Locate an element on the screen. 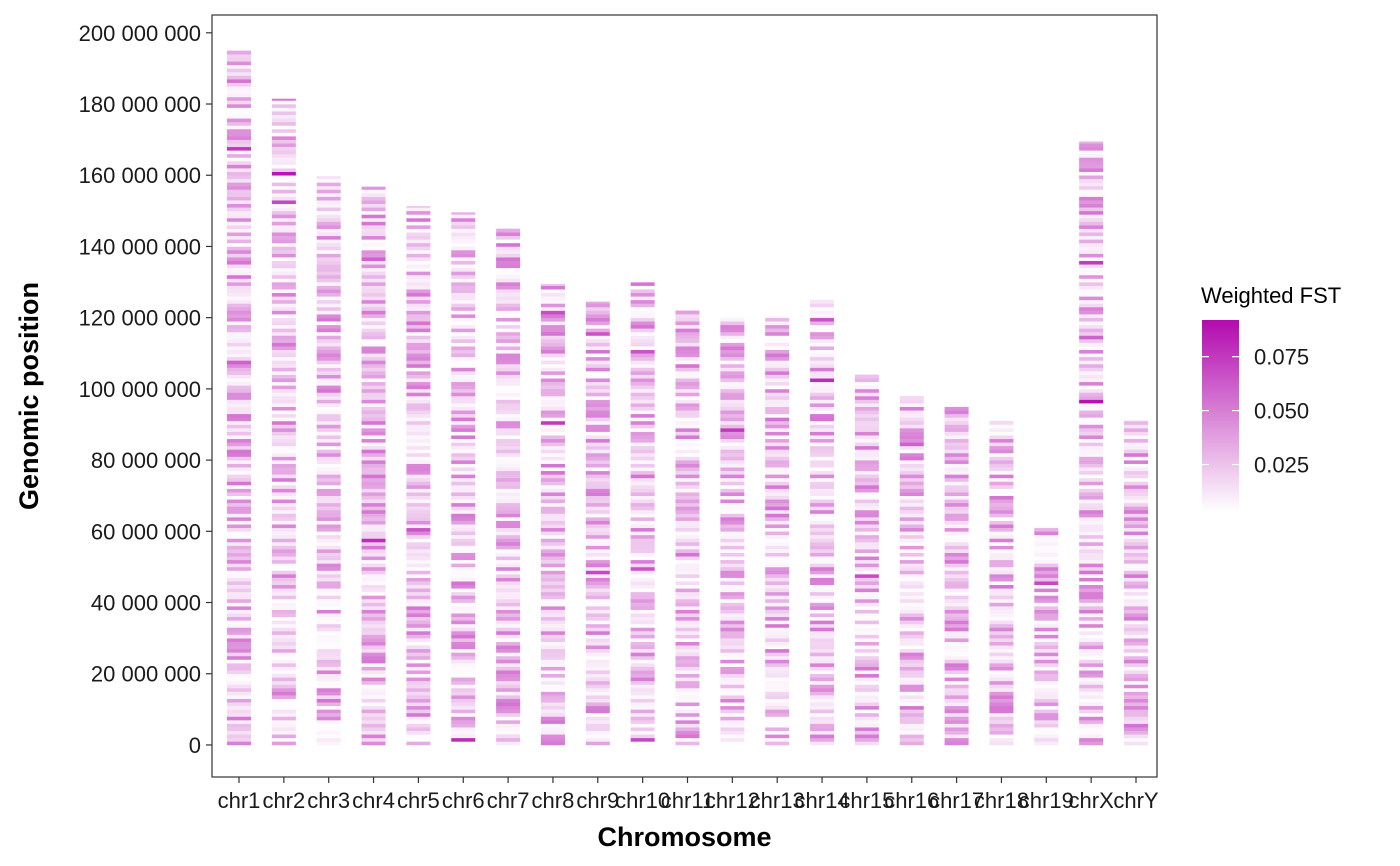 This screenshot has width=1400, height=866. x-tick-label: chr18 is located at coordinates (1001, 800).